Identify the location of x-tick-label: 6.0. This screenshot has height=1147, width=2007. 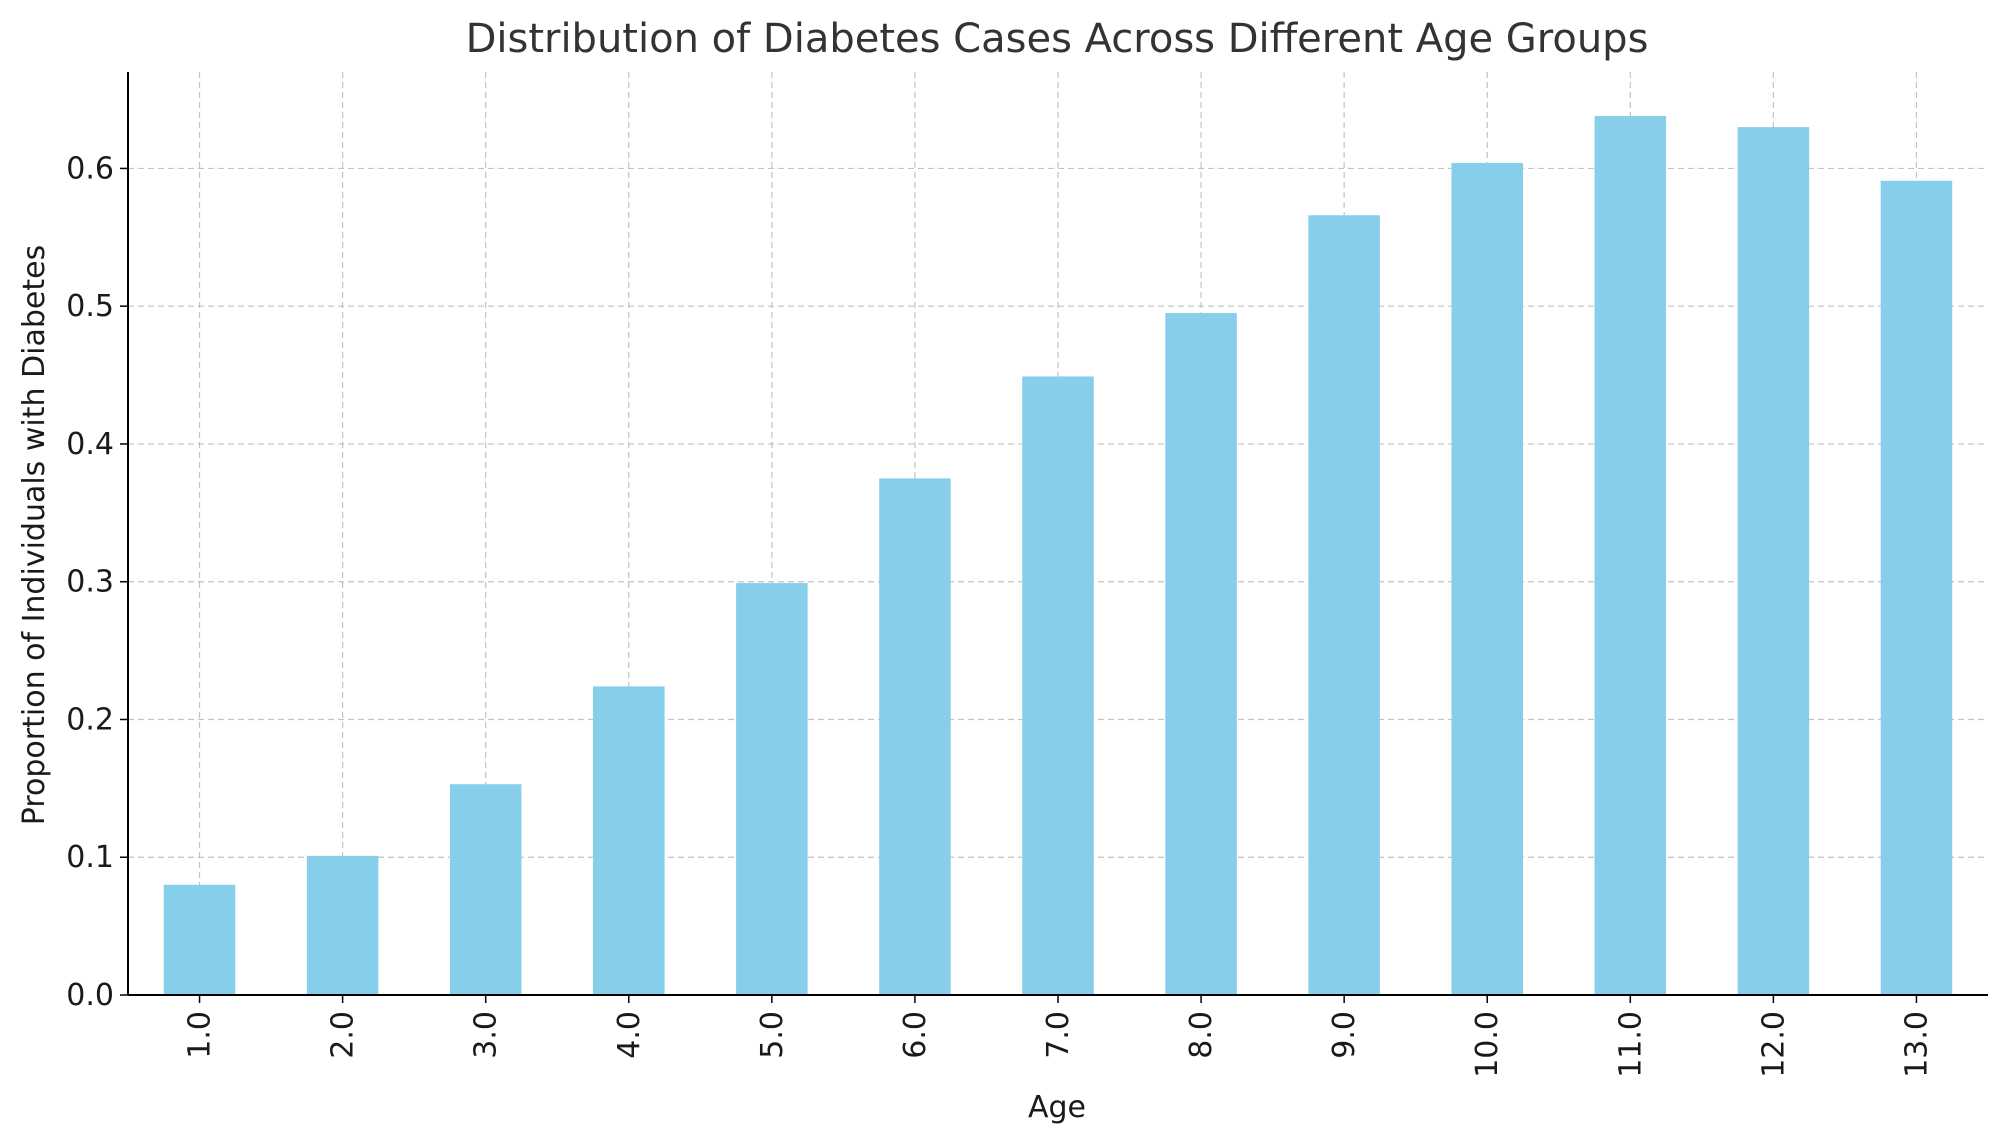
(915, 1035).